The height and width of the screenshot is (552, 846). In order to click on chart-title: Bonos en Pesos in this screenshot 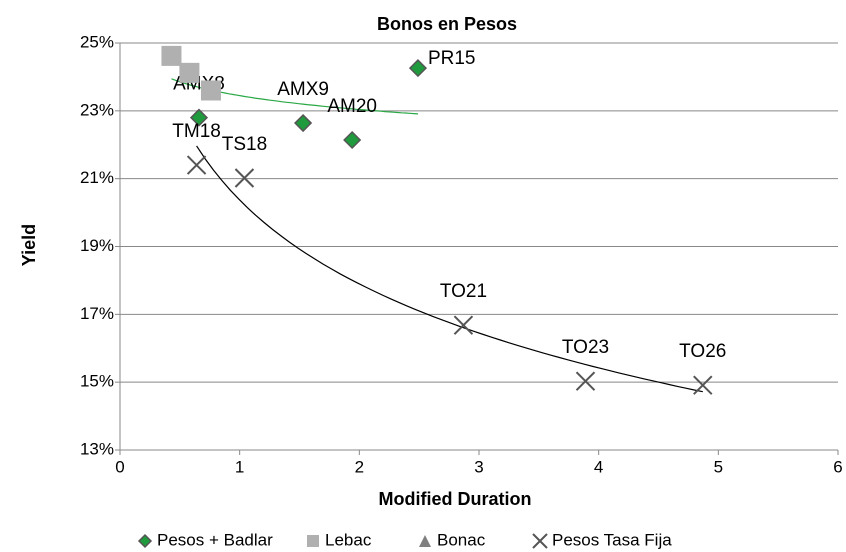, I will do `click(447, 24)`.